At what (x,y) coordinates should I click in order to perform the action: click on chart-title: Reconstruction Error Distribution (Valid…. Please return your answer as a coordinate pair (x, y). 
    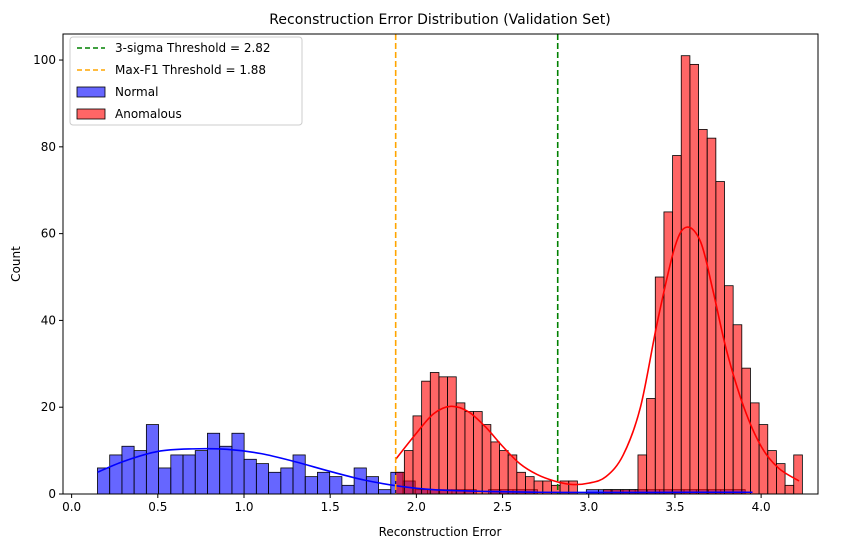
    Looking at the image, I should click on (439, 20).